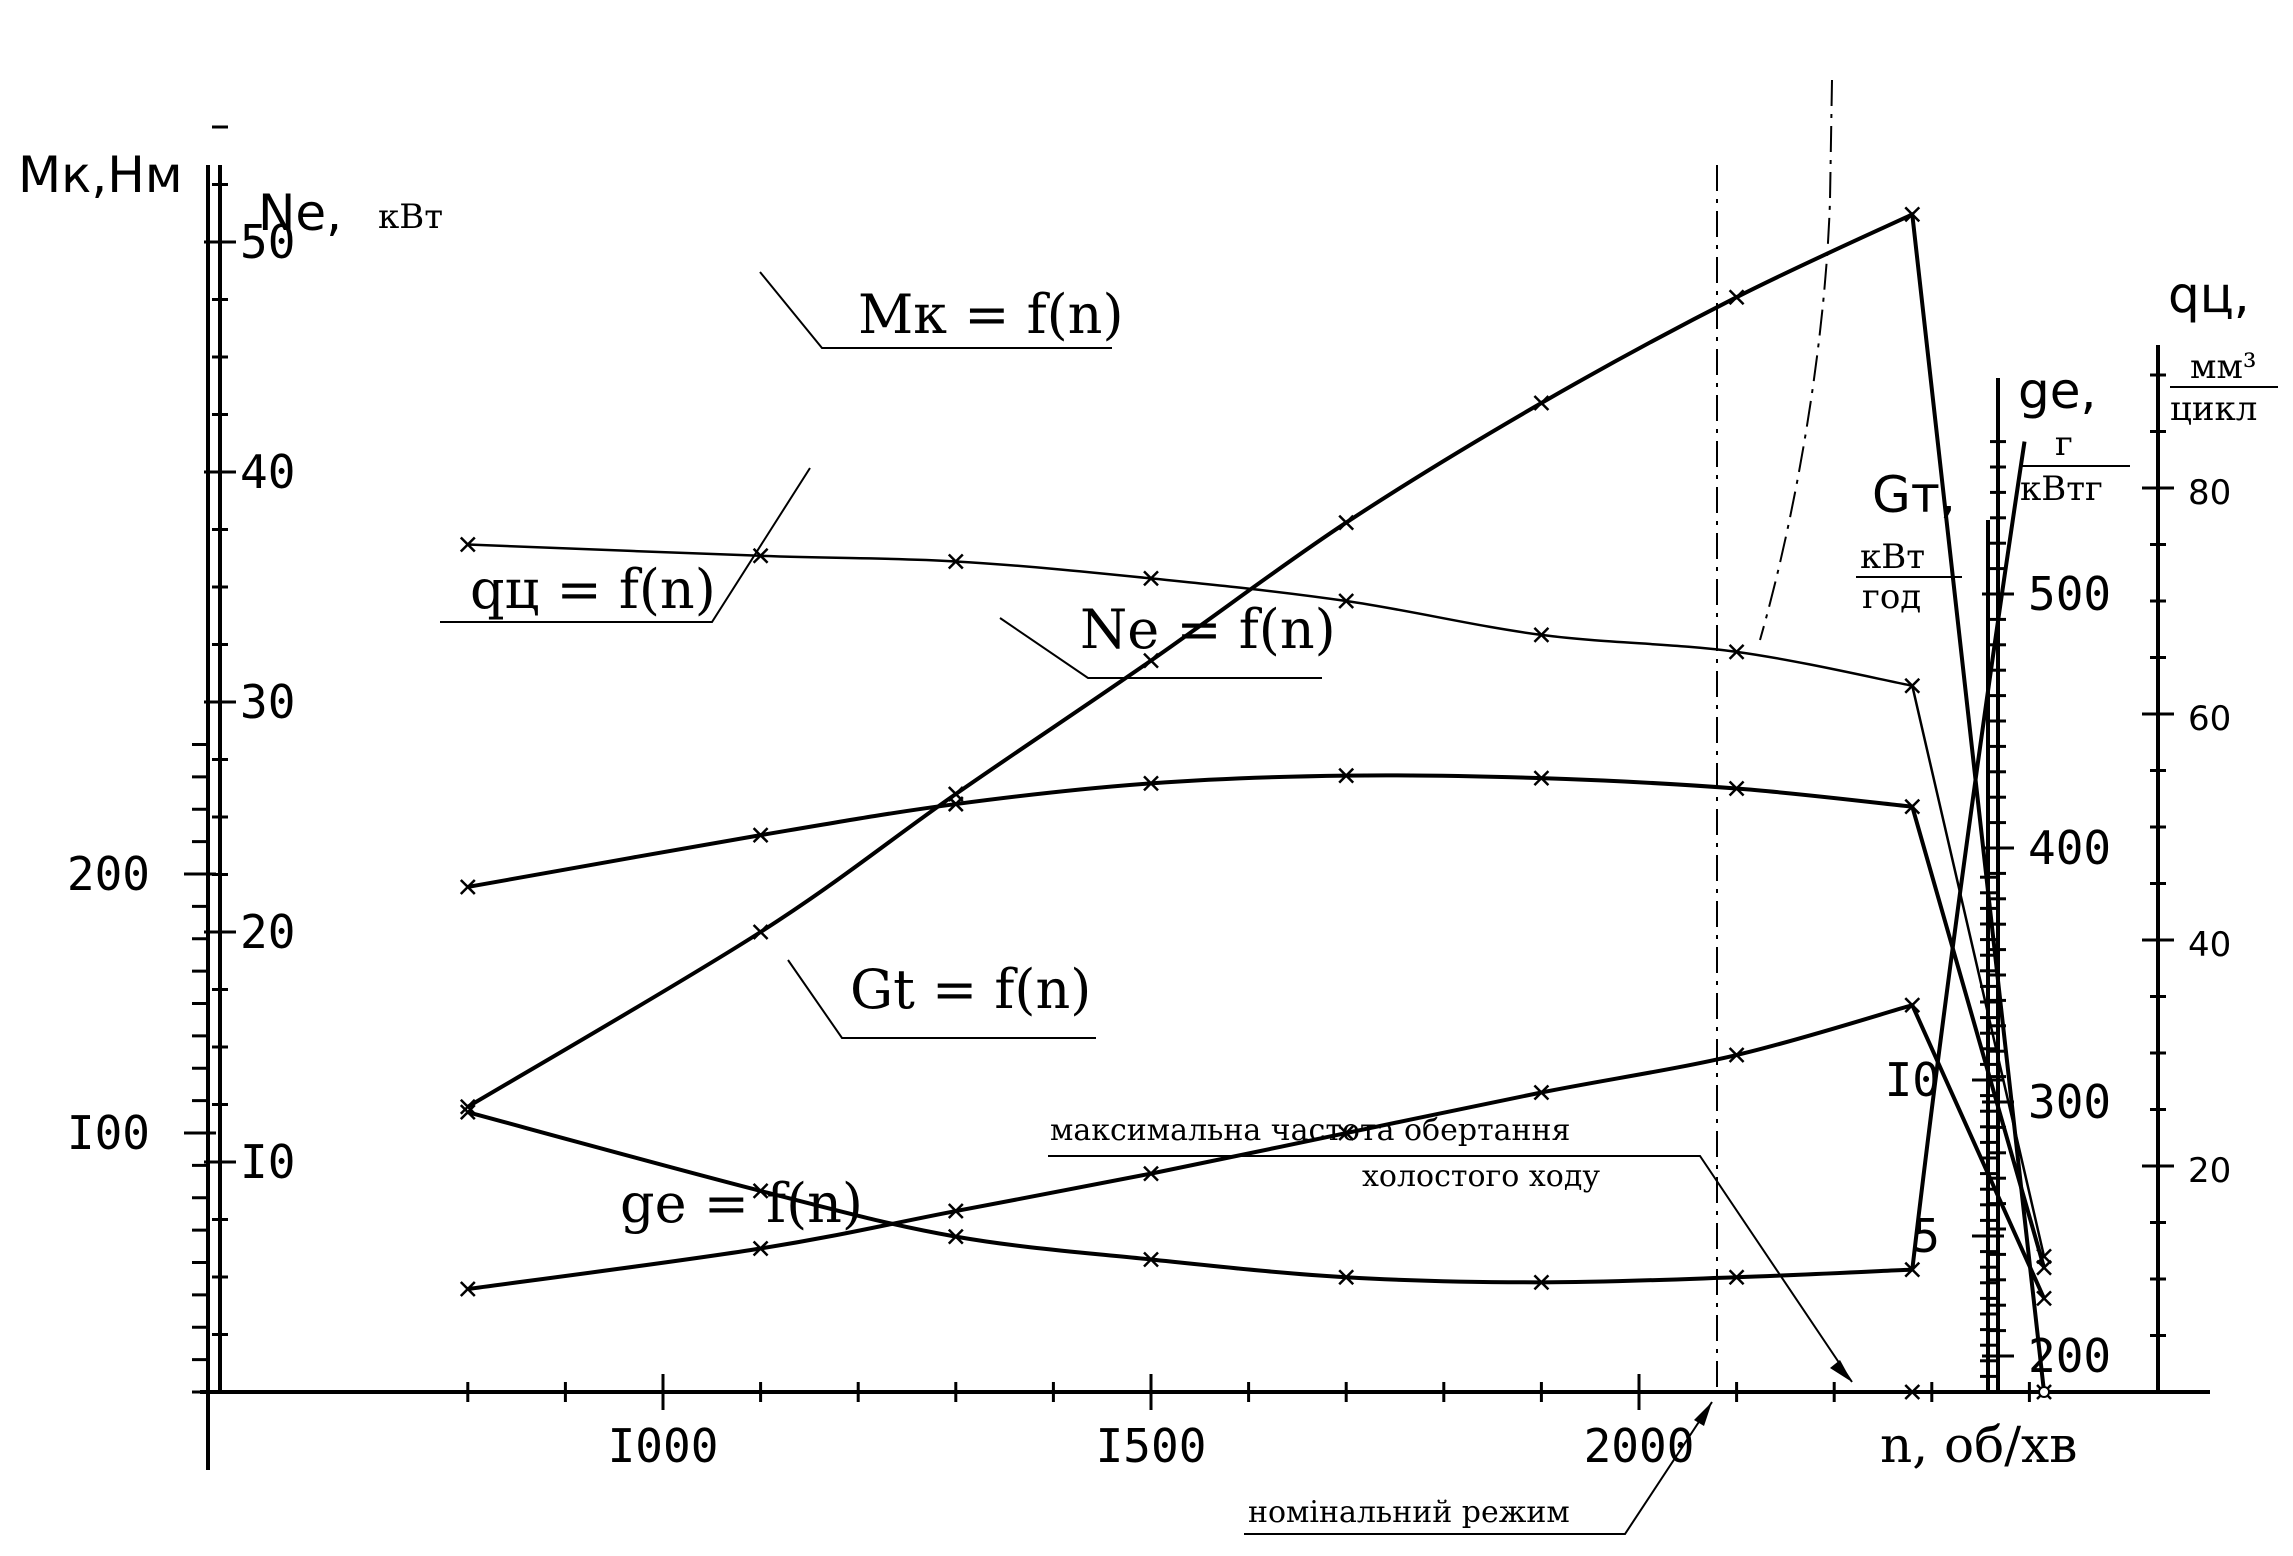 The height and width of the screenshot is (1556, 2293). What do you see at coordinates (1639, 1446) in the screenshot?
I see `x-tick-label: 2000` at bounding box center [1639, 1446].